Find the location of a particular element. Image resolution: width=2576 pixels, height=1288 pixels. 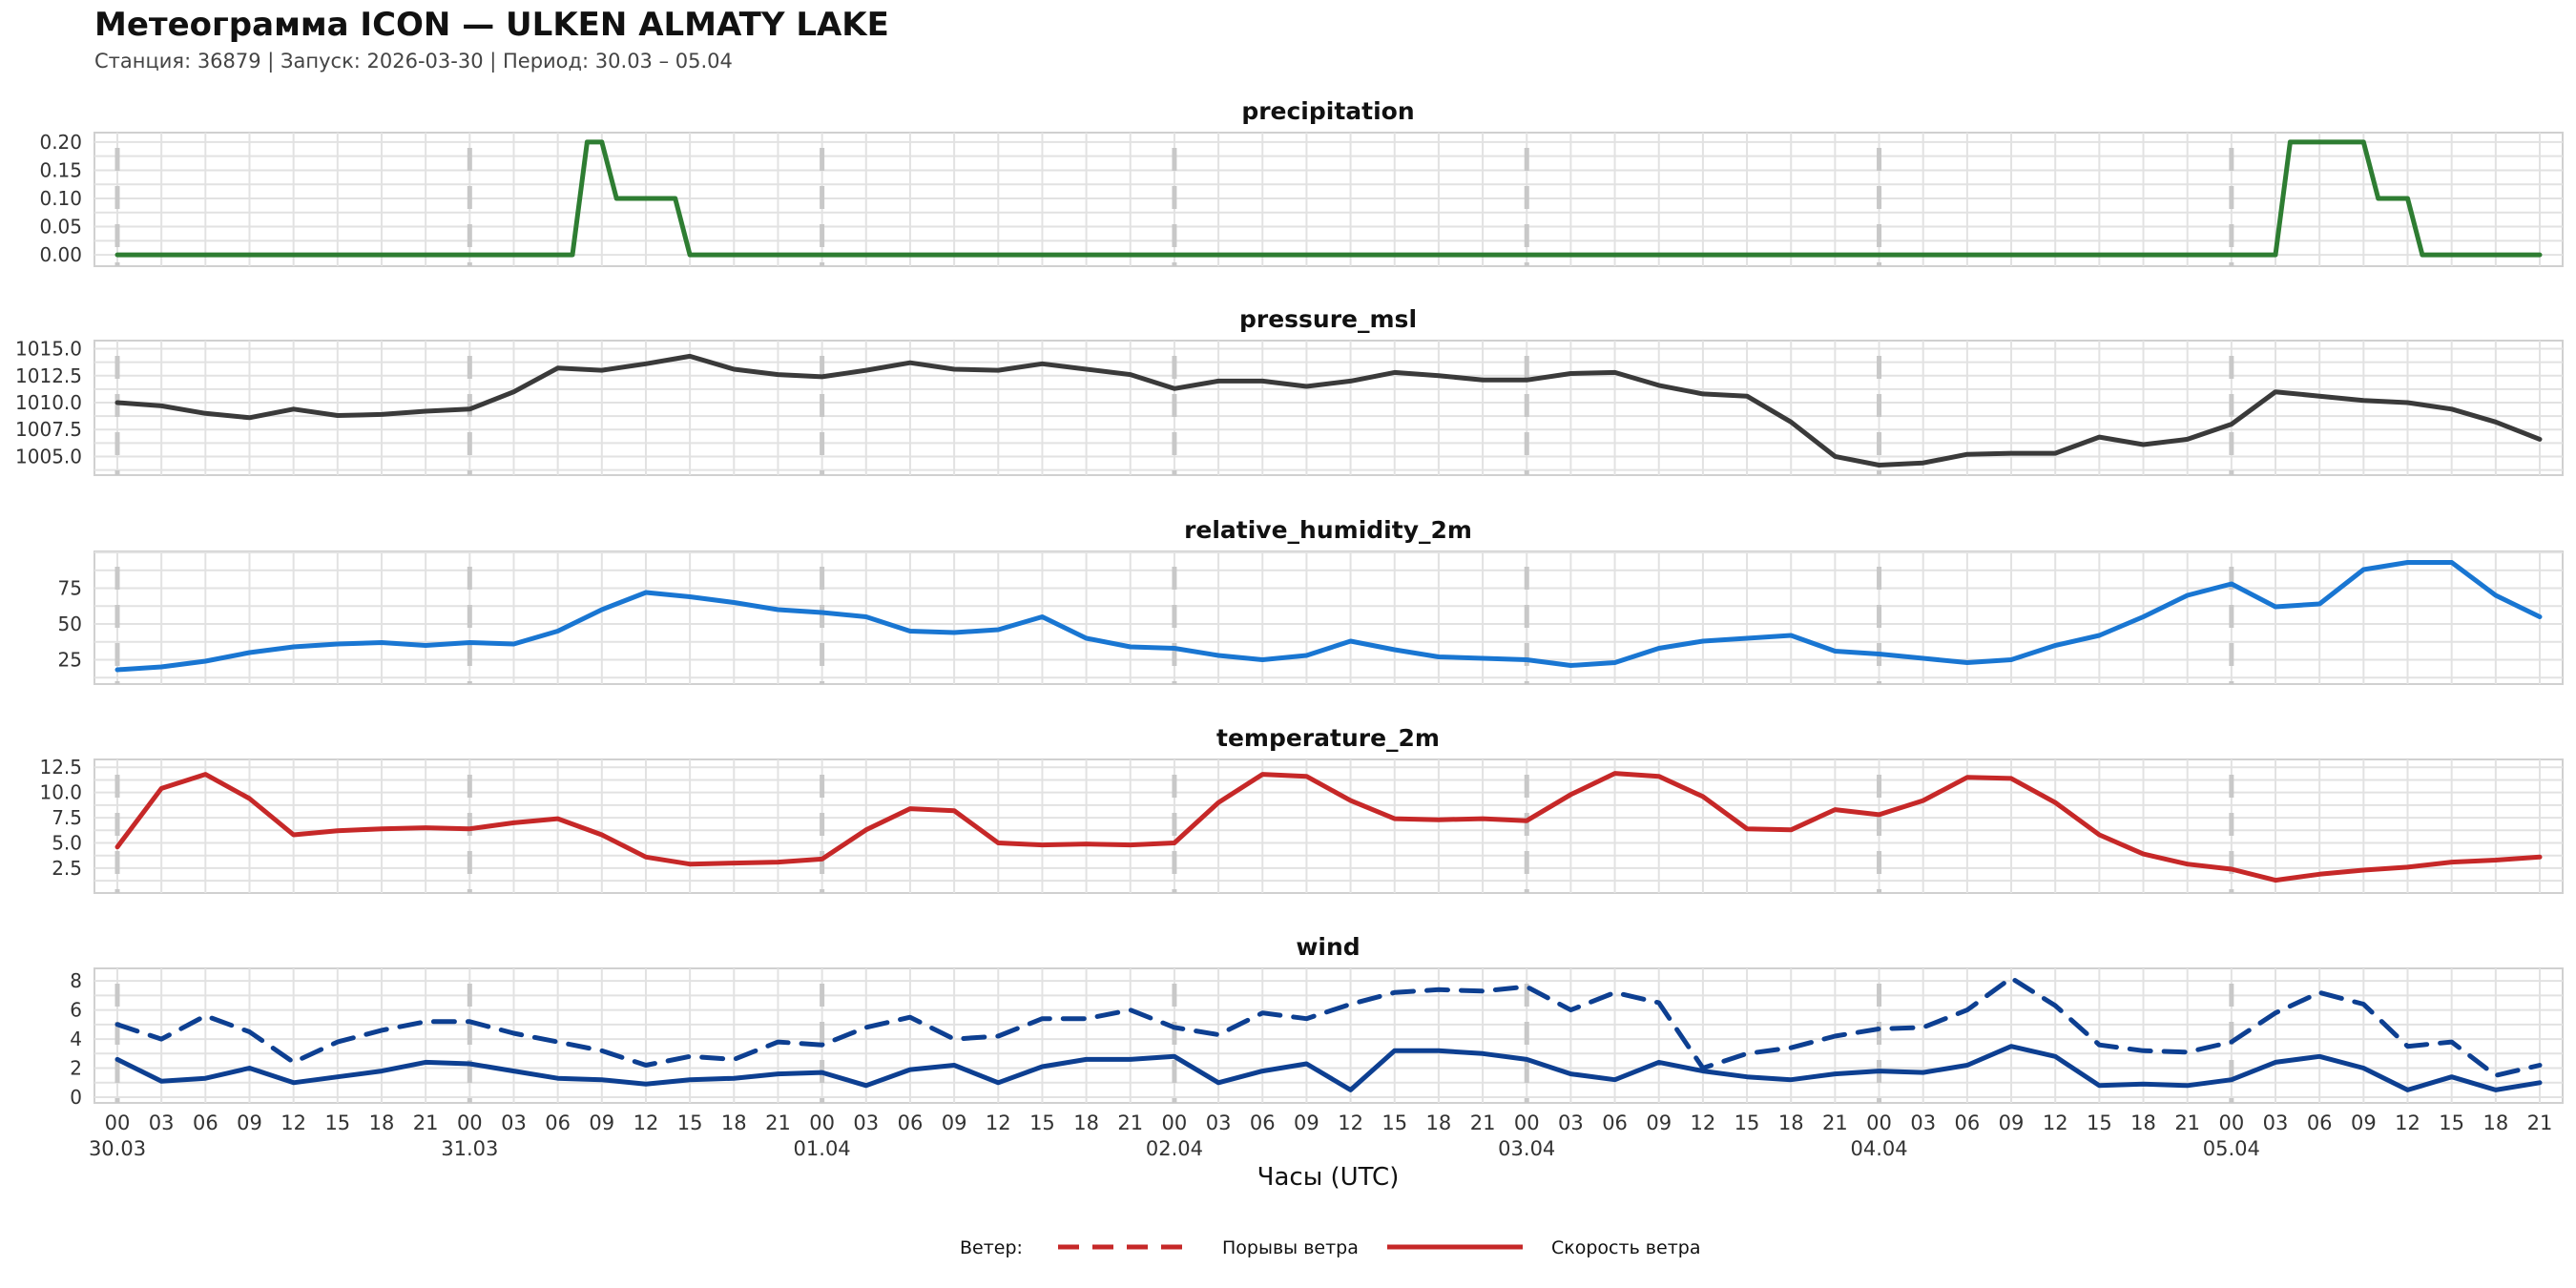

y-tick-label: 2.5 is located at coordinates (67, 868).